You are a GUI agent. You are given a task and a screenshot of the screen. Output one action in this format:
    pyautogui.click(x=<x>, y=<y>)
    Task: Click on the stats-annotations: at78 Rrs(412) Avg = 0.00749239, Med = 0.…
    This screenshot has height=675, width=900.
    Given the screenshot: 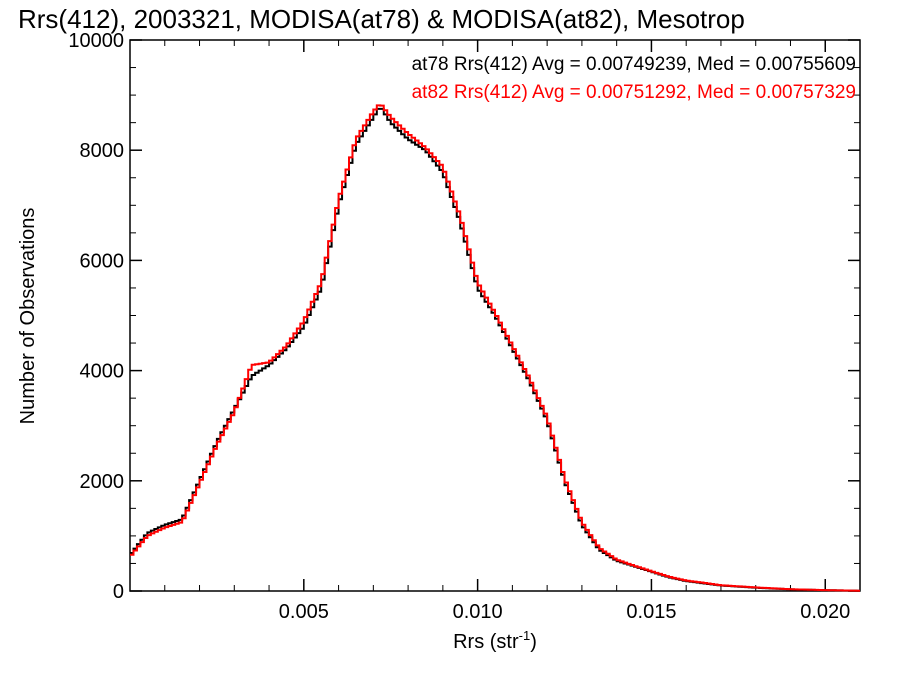 What is the action you would take?
    pyautogui.click(x=634, y=78)
    